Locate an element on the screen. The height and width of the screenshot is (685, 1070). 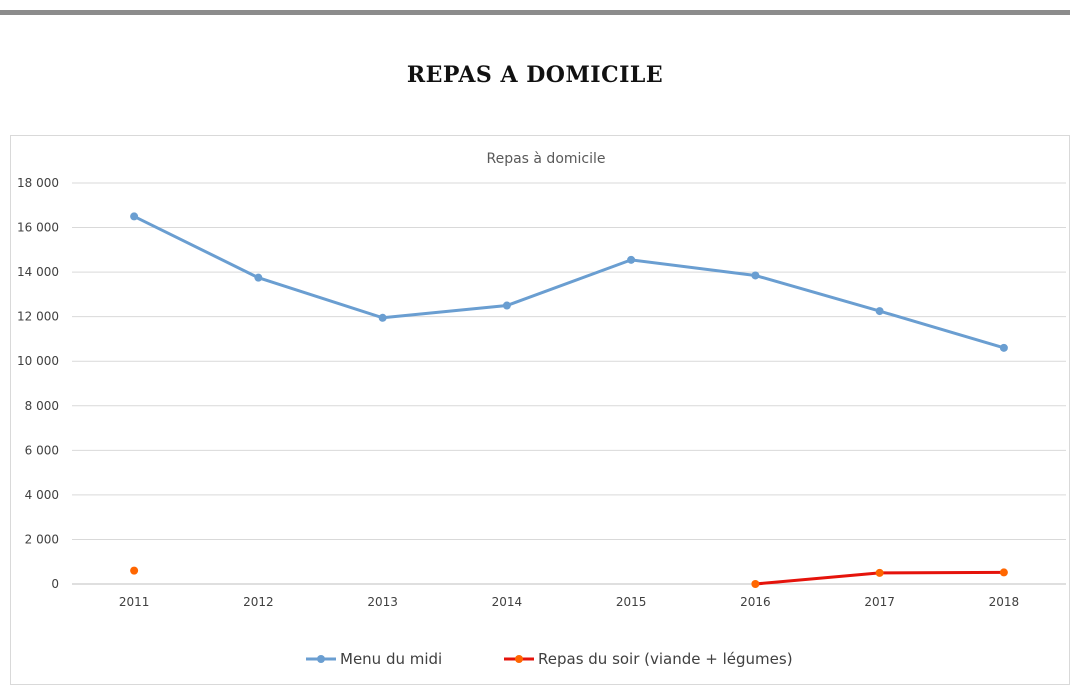
x-tick-label: 2014 is located at coordinates (507, 602).